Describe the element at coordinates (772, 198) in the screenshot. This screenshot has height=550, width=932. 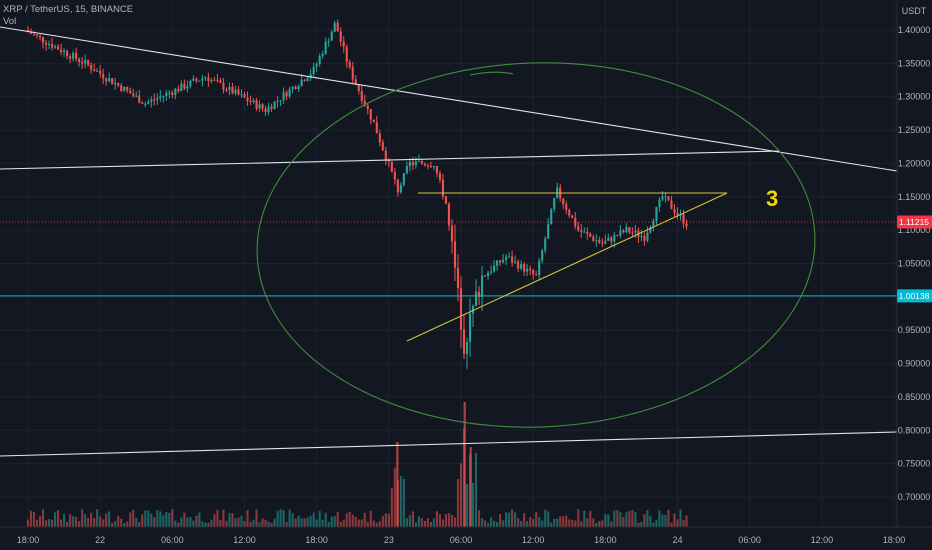
I see `pattern-label: 3` at that location.